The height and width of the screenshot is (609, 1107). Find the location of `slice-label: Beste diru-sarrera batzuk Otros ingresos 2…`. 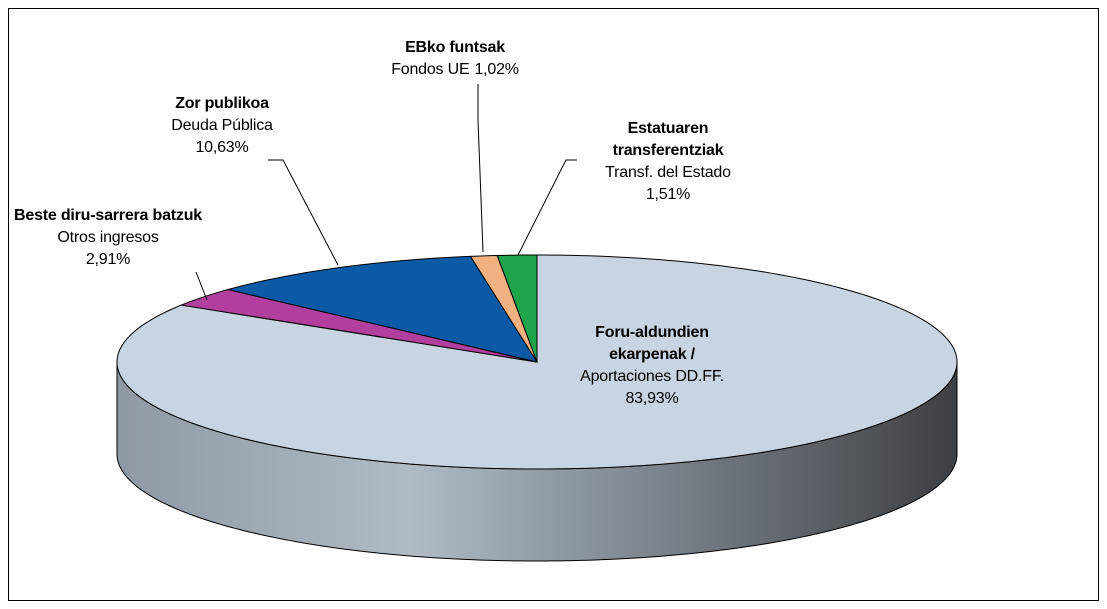

slice-label: Beste diru-sarrera batzuk Otros ingresos 2… is located at coordinates (108, 238).